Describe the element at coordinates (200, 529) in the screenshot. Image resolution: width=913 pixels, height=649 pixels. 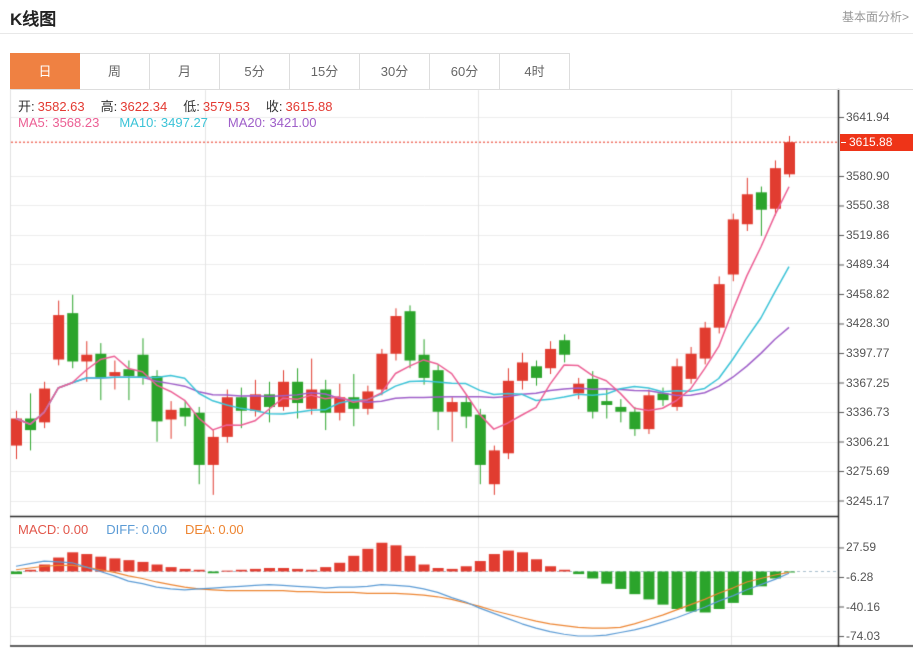
I see `dea-label: DEA:` at that location.